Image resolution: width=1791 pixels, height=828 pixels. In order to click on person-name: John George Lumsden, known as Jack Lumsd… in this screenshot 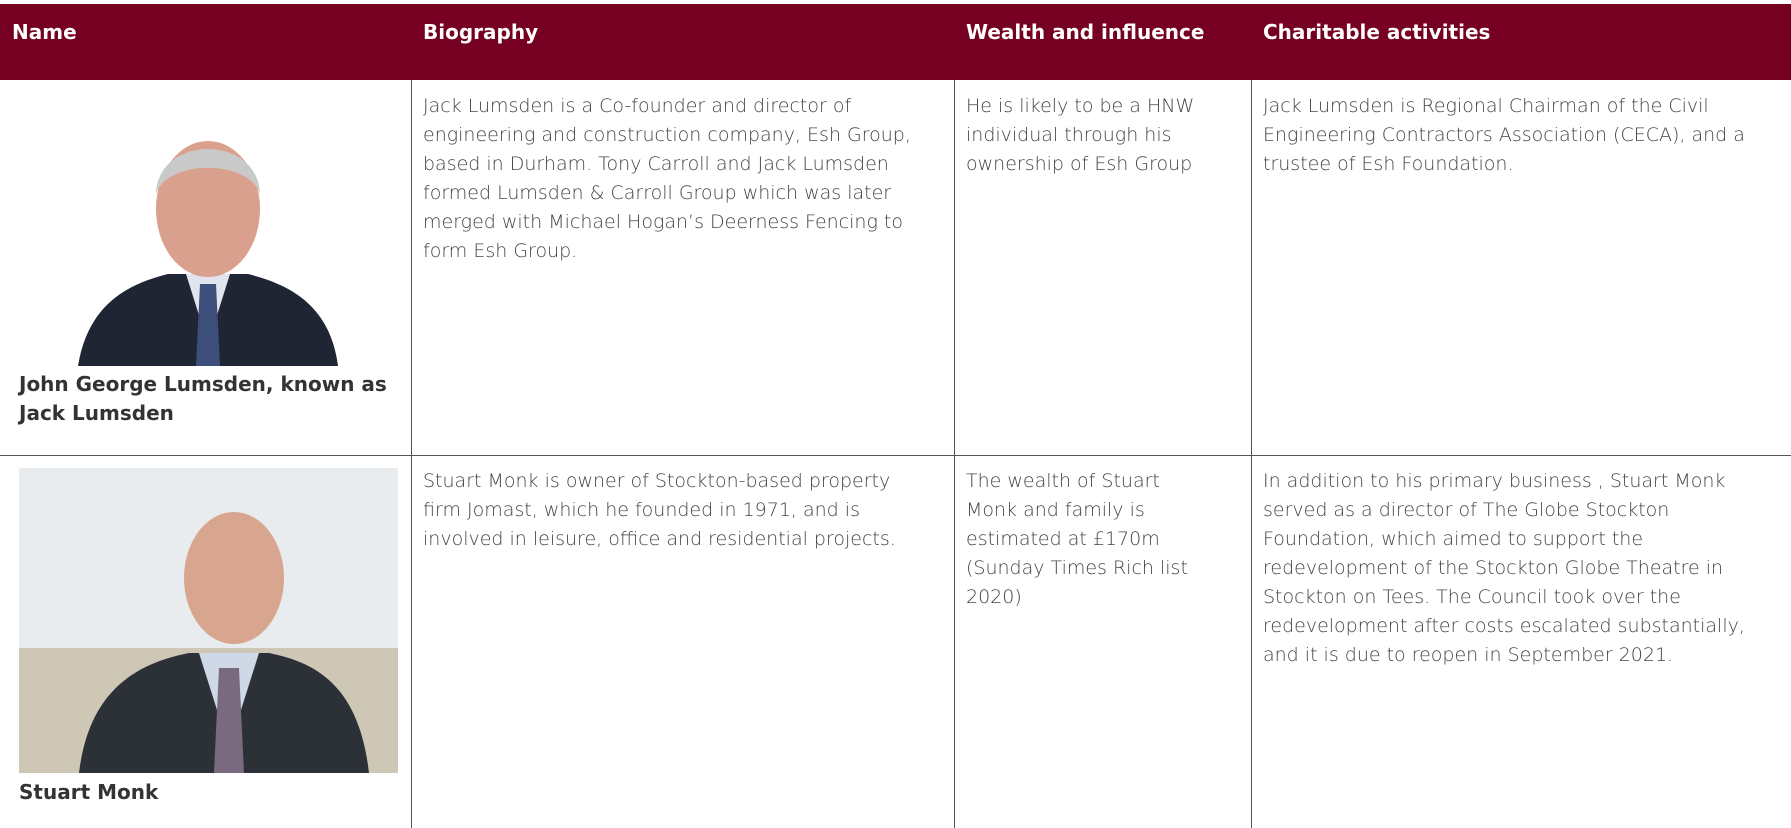, I will do `click(203, 398)`.